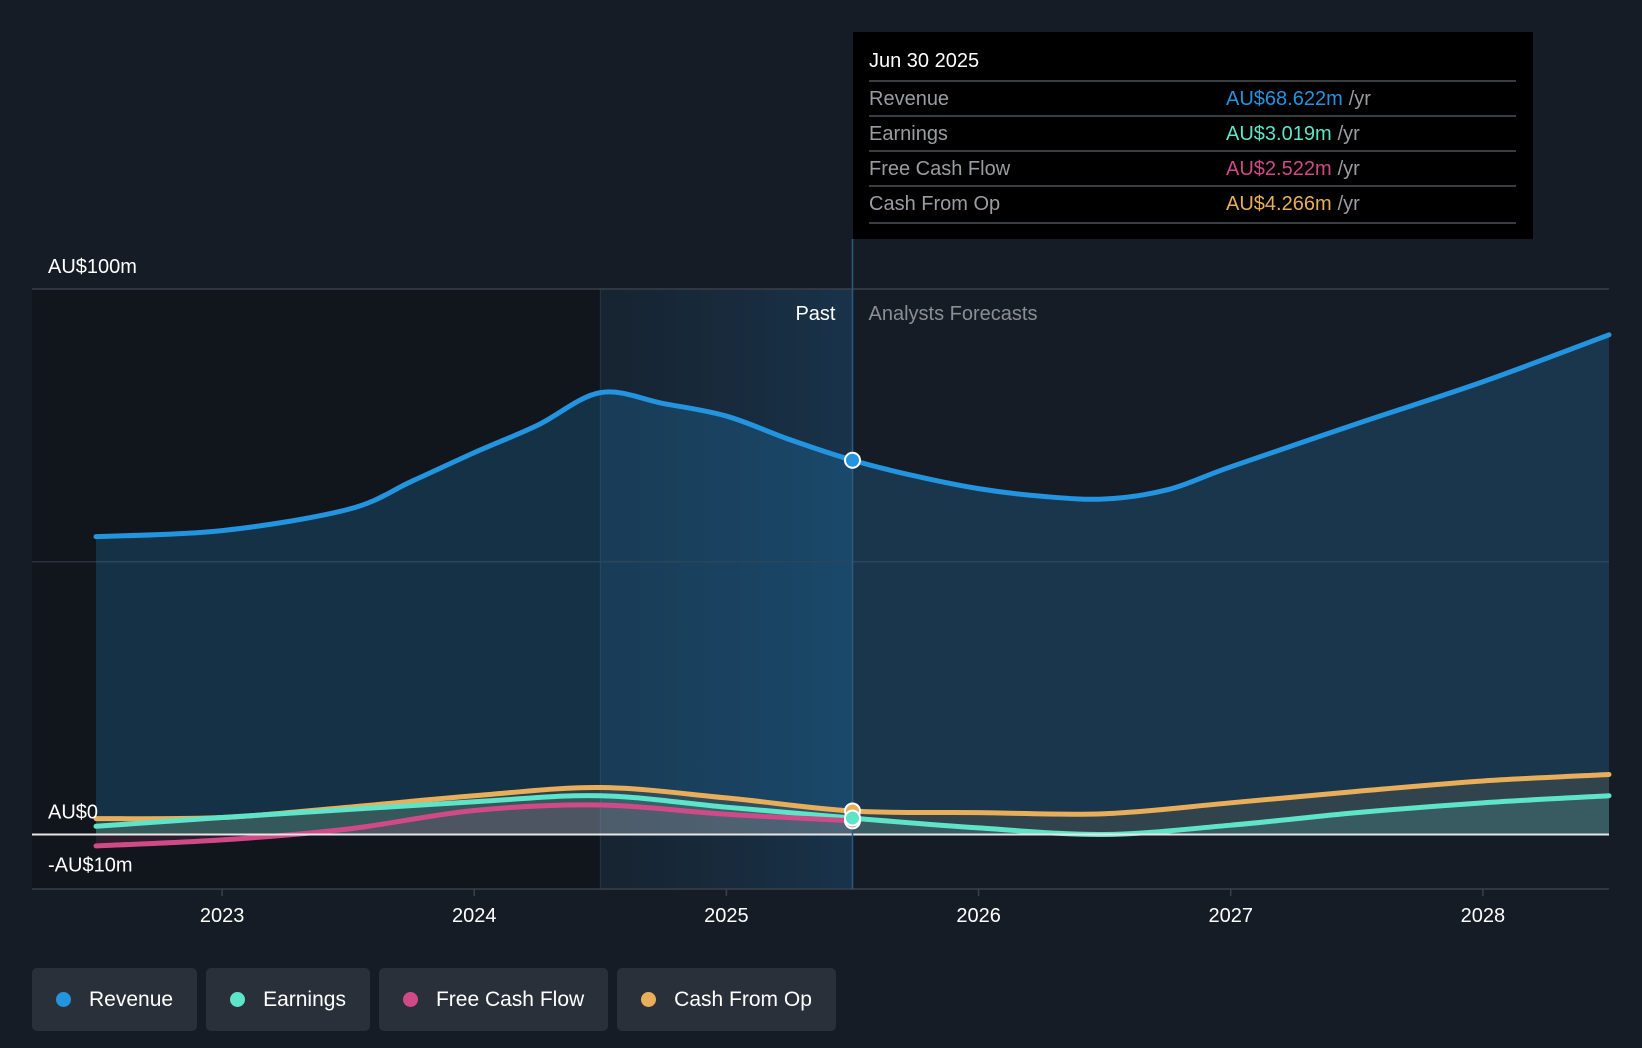 This screenshot has height=1048, width=1642. I want to click on legend-label: Cash From Op, so click(743, 999).